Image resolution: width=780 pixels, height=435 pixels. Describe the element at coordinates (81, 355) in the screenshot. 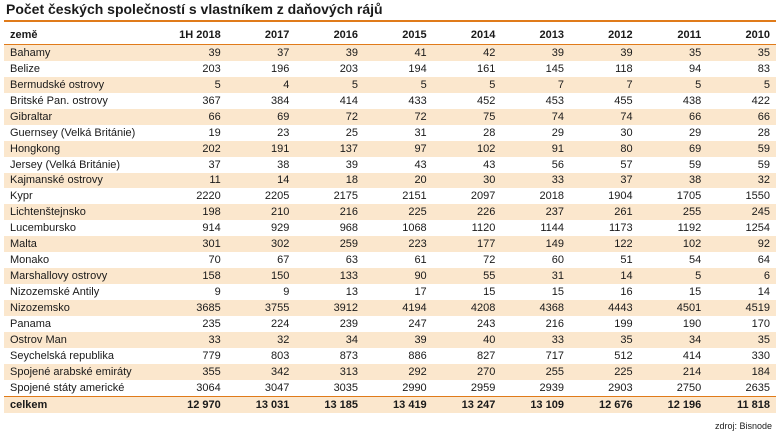

I see `country-cell: Seychelská republika` at that location.